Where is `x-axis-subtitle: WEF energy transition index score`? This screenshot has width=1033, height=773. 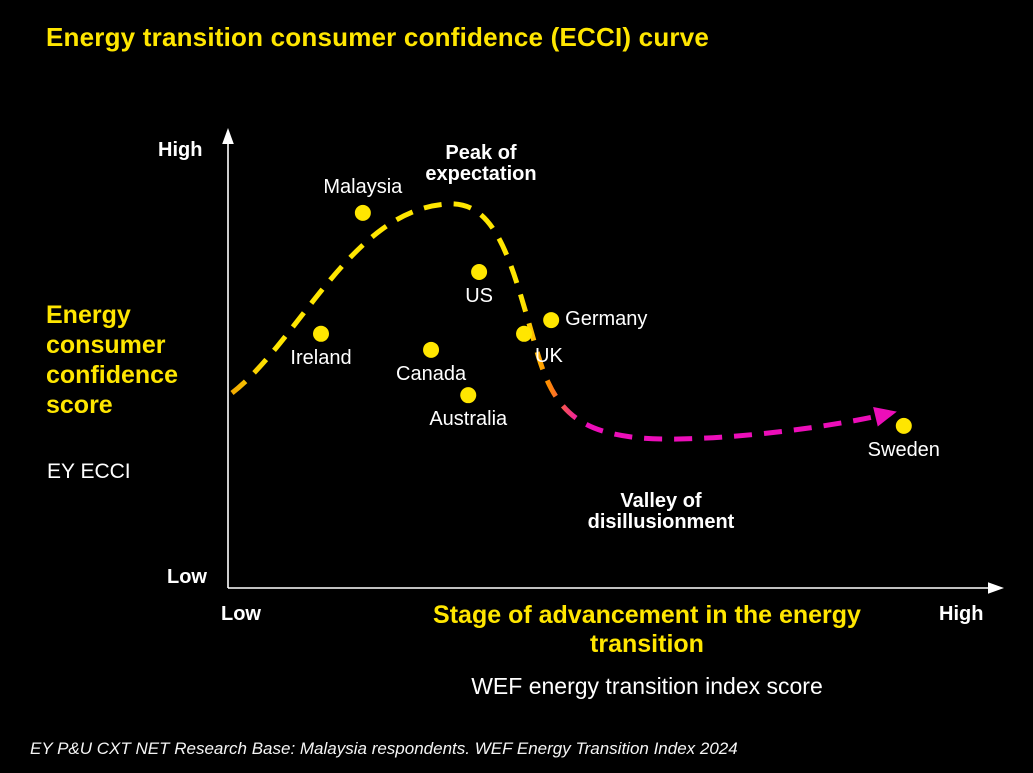
x-axis-subtitle: WEF energy transition index score is located at coordinates (647, 686).